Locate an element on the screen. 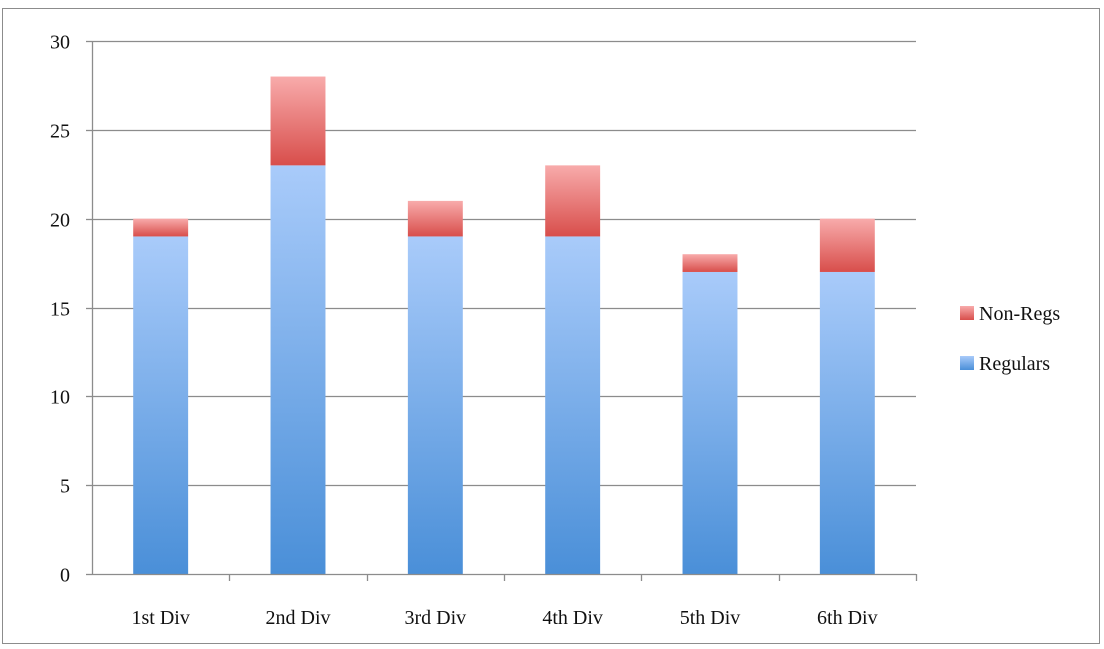 The width and height of the screenshot is (1104, 649). legend-swatch-regulars is located at coordinates (967, 363).